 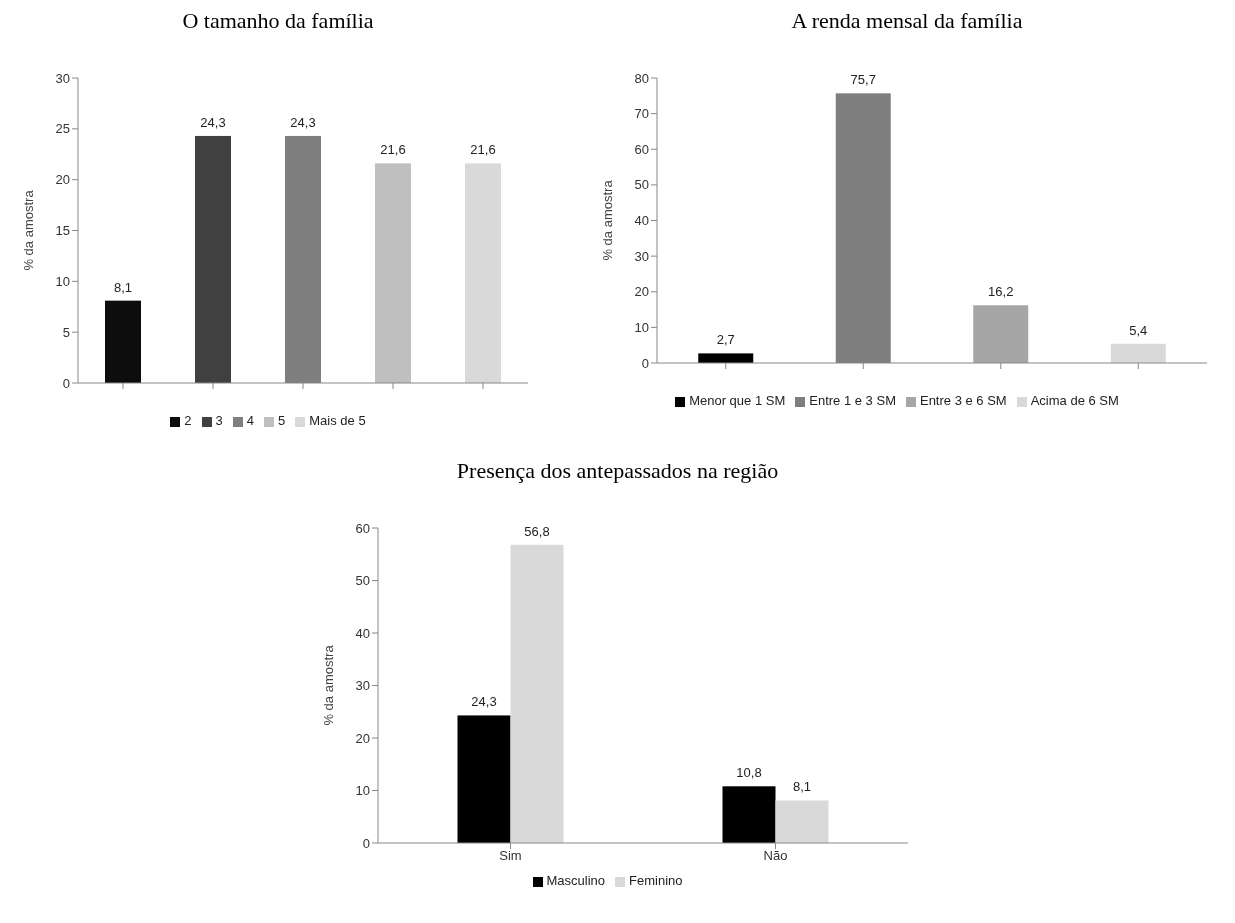 I want to click on data-label: 16,2, so click(x=1001, y=292).